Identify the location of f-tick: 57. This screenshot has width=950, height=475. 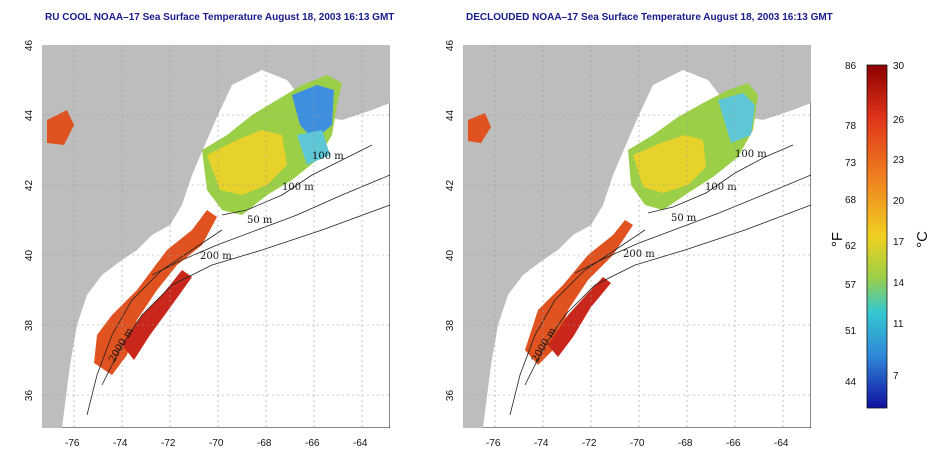
(851, 285).